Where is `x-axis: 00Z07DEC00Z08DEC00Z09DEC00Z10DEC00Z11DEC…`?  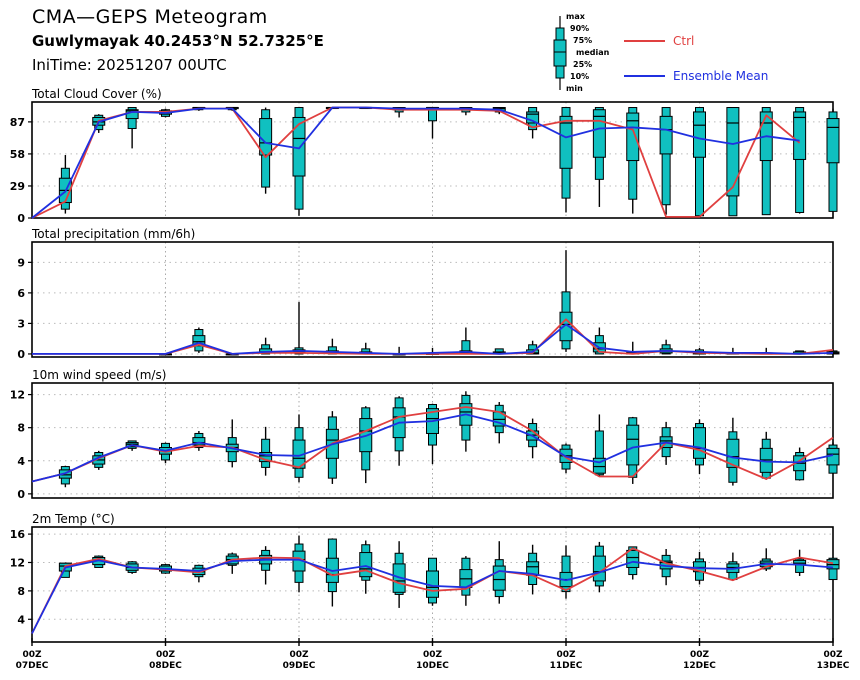
x-axis: 00Z07DEC00Z08DEC00Z09DEC00Z10DEC00Z11DEC… is located at coordinates (433, 654).